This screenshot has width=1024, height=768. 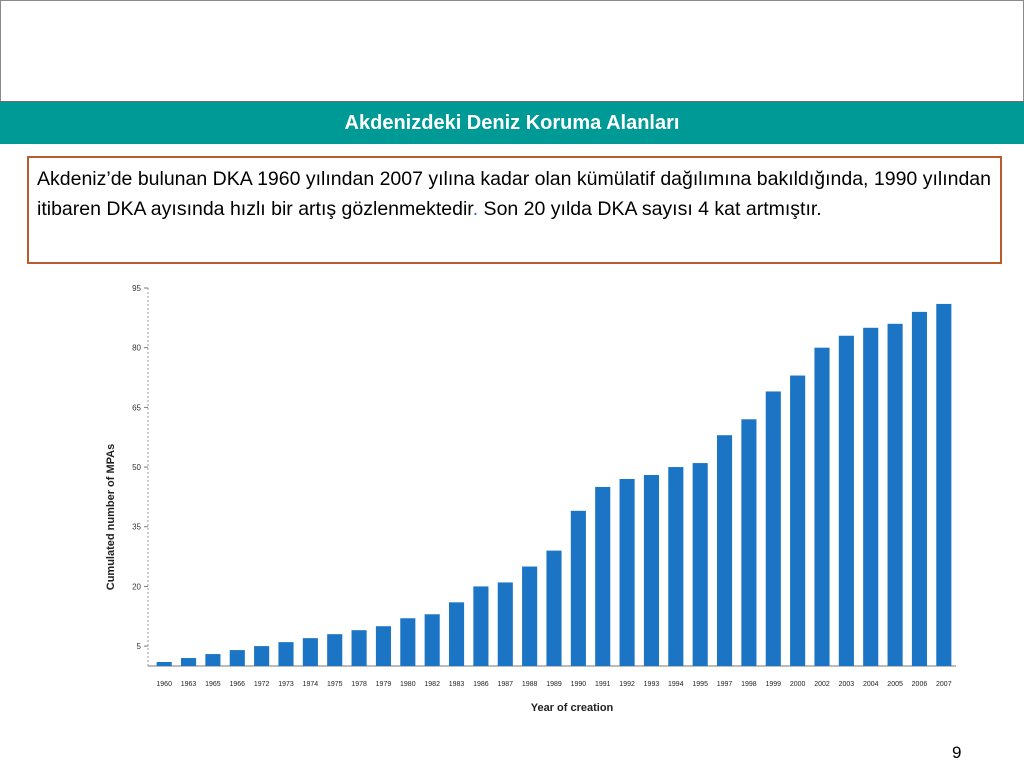 What do you see at coordinates (578, 588) in the screenshot?
I see `bar-1990` at bounding box center [578, 588].